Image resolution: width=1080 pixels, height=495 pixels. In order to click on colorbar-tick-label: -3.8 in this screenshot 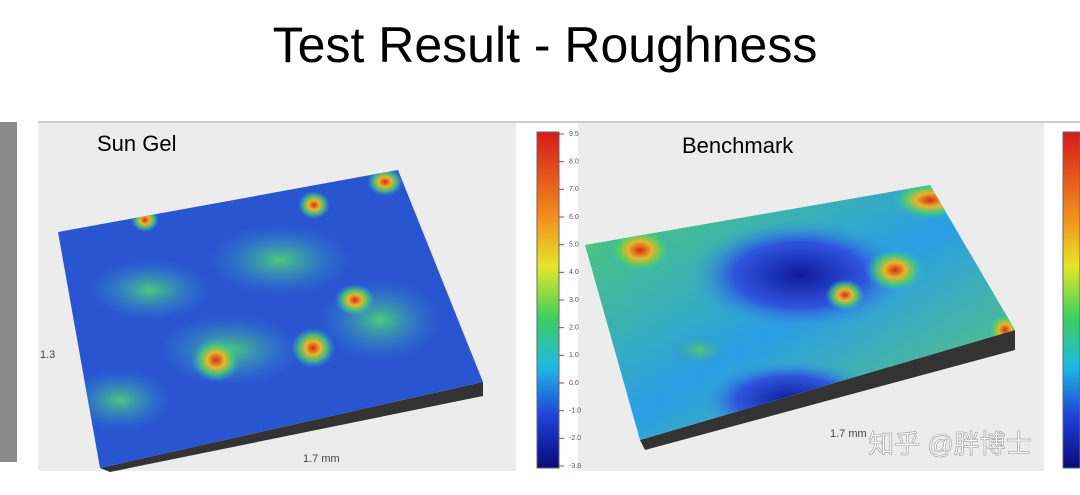, I will do `click(575, 466)`.